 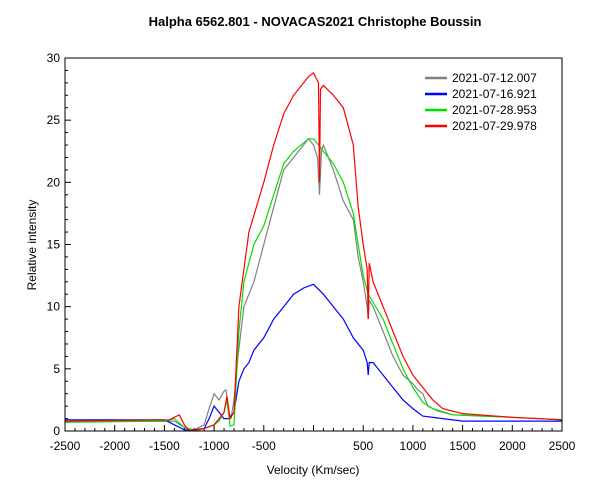 I want to click on x-tick-label: 1500, so click(x=462, y=446).